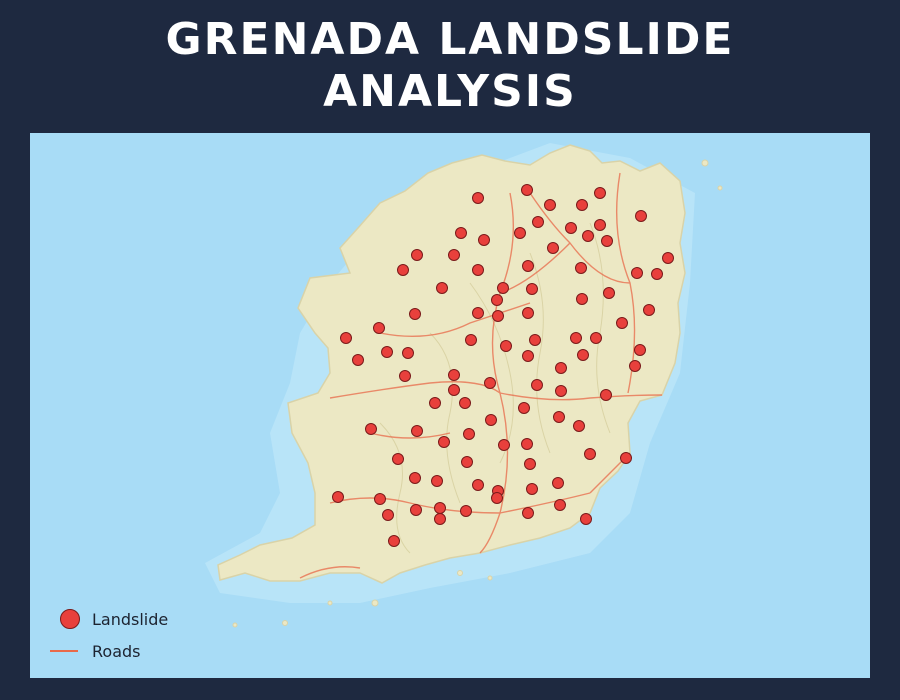 The width and height of the screenshot is (900, 700). Describe the element at coordinates (130, 619) in the screenshot. I see `legend-label-landslide: Landslide` at that location.